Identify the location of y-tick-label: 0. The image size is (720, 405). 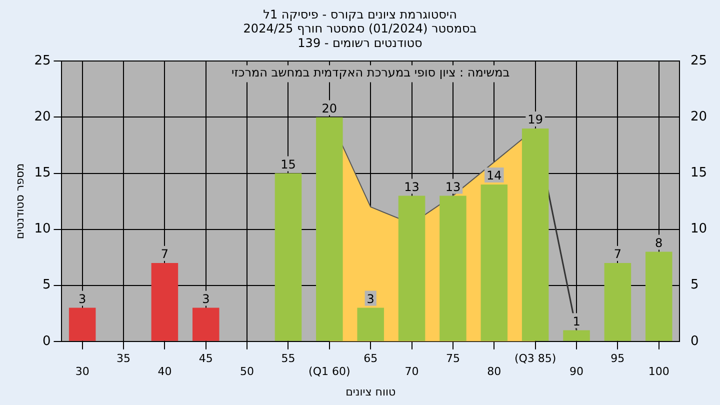
(46, 341).